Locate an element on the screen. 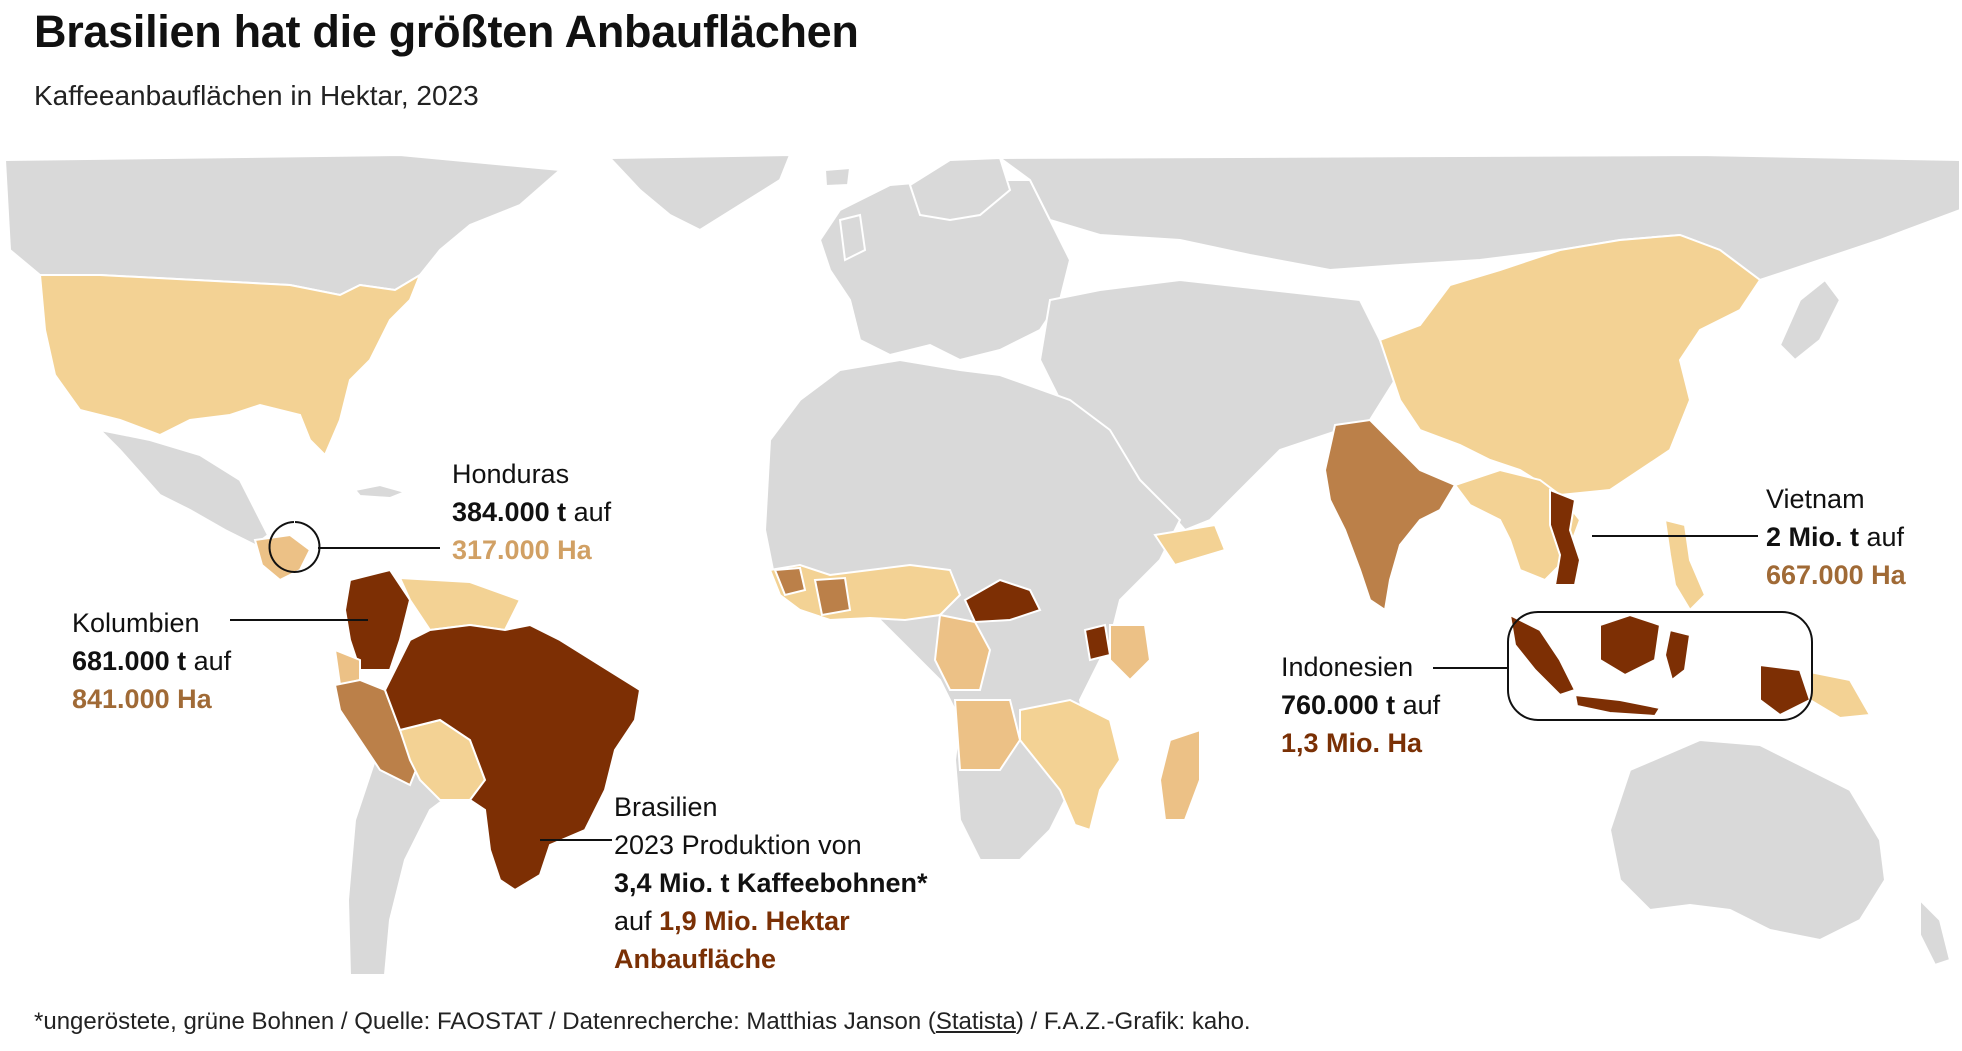 The height and width of the screenshot is (1051, 1962). region-kenya is located at coordinates (1130, 653).